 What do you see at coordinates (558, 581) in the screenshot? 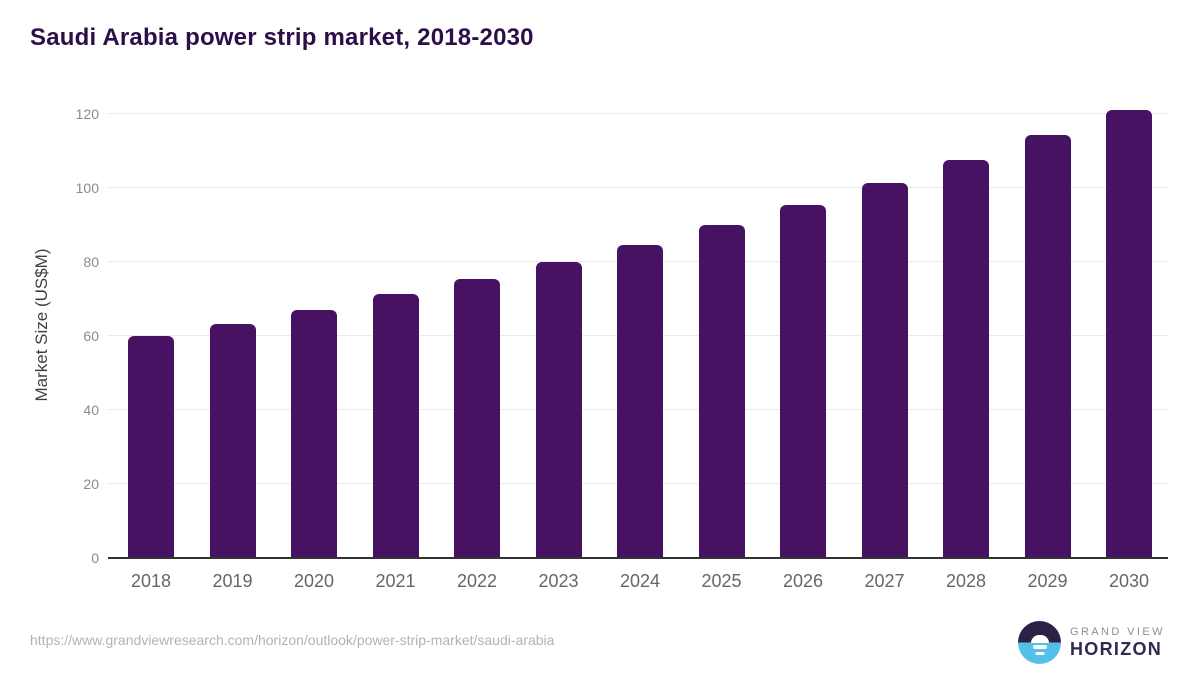
I see `x-tick-label-2023: 2023` at bounding box center [558, 581].